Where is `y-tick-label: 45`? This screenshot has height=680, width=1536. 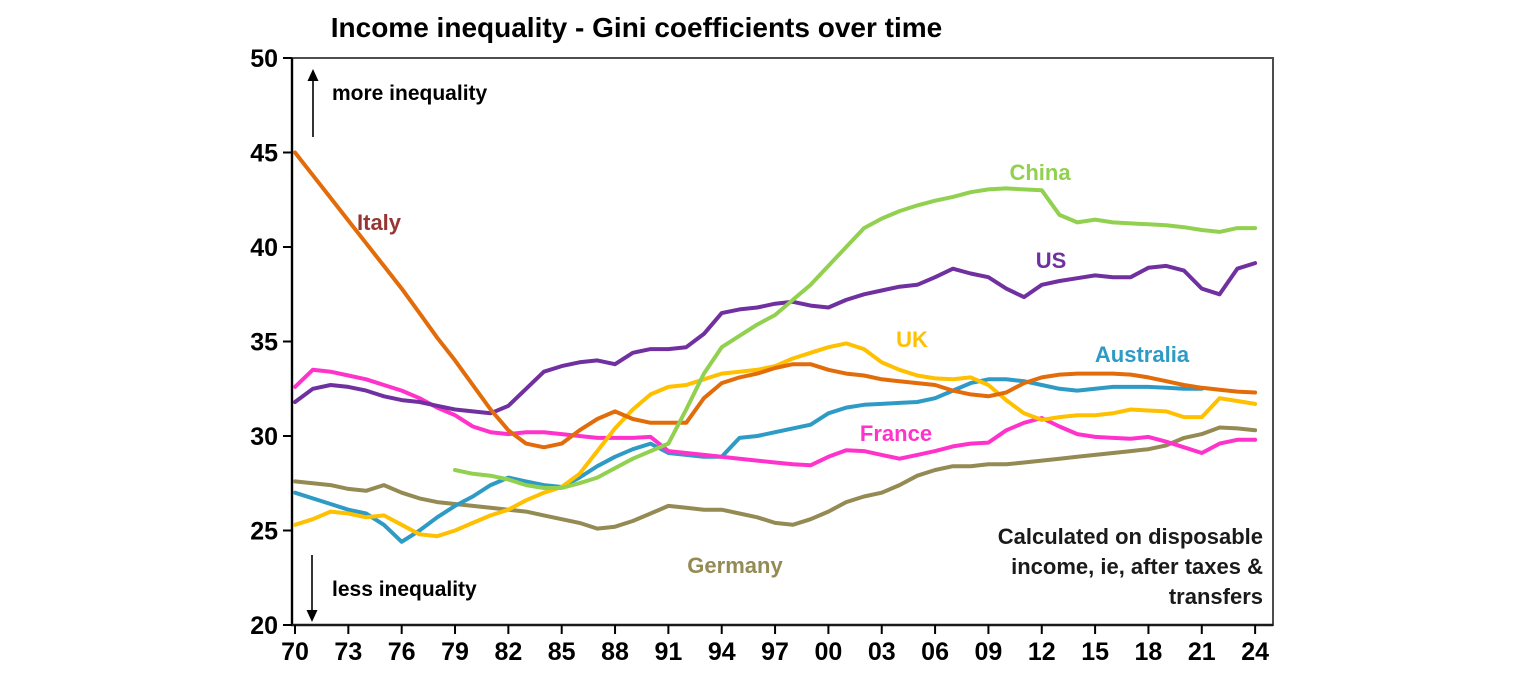
y-tick-label: 45 is located at coordinates (264, 154).